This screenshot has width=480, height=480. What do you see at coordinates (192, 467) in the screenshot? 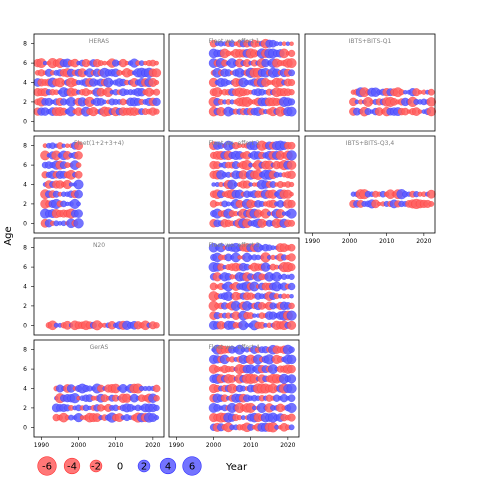
I see `legend-label: 6` at bounding box center [192, 467].